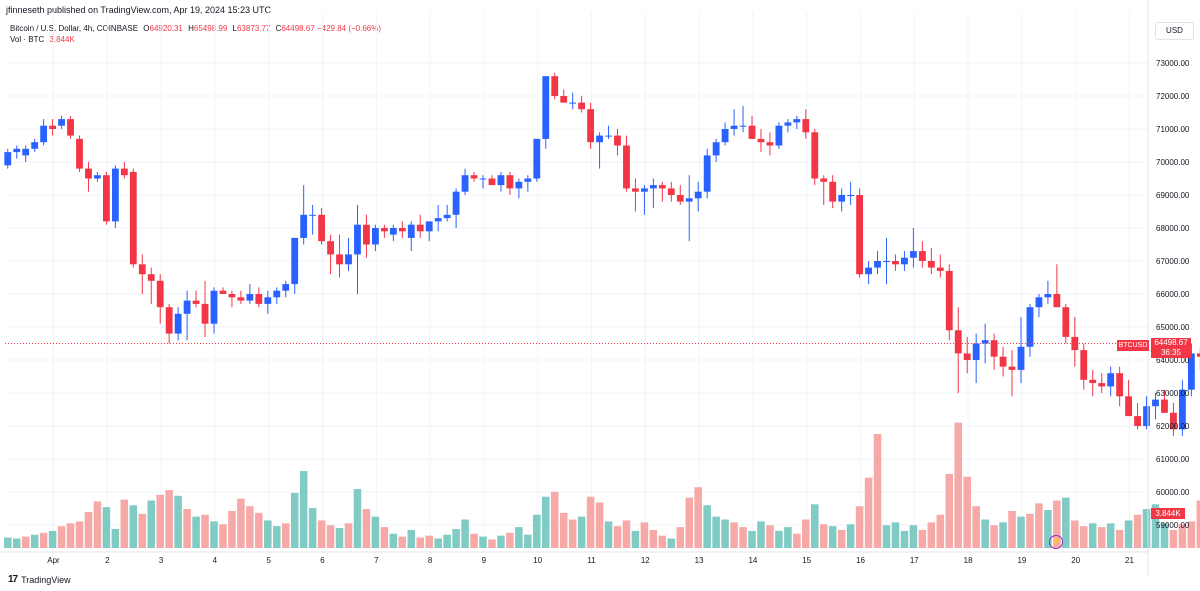  What do you see at coordinates (1174, 31) in the screenshot?
I see `currency-selector: USD` at bounding box center [1174, 31].